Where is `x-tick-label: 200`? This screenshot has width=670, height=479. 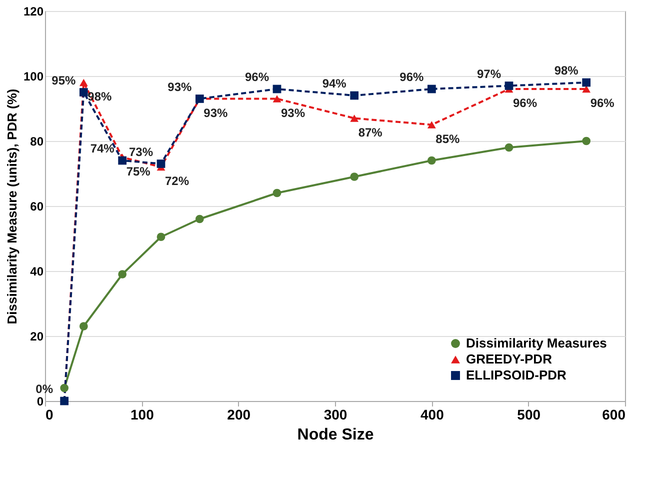
x-tick-label: 200 is located at coordinates (239, 414).